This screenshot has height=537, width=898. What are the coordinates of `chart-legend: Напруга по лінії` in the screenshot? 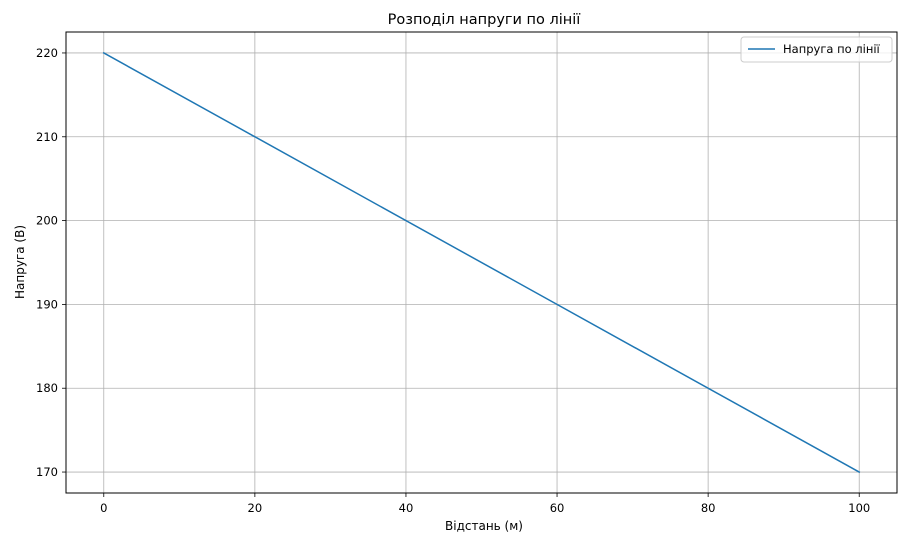 It's located at (816, 49).